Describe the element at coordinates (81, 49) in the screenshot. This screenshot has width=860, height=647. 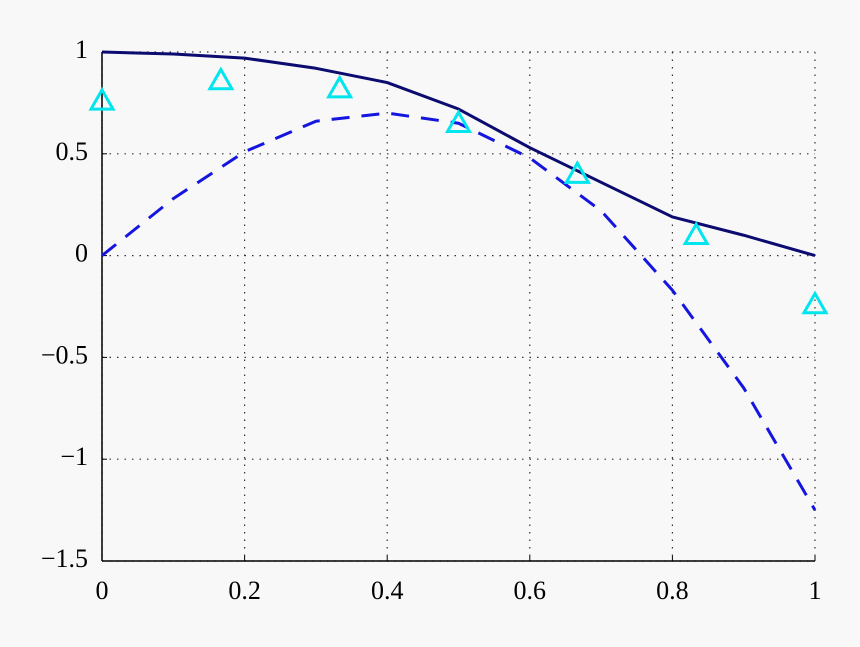
I see `y-tick-label: 1` at that location.